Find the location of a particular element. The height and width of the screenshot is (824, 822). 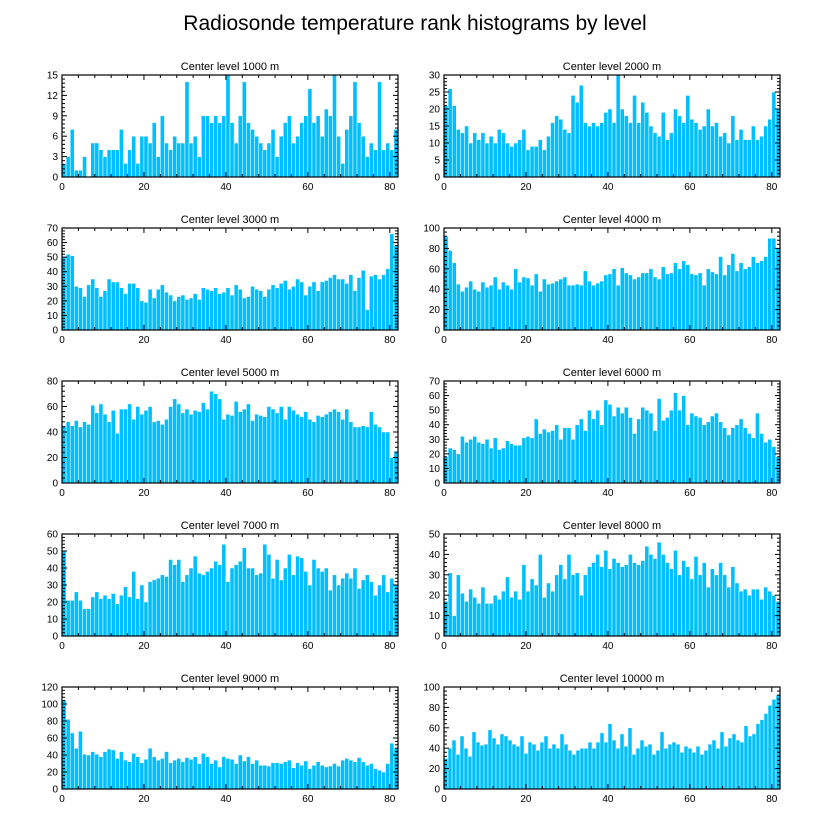

y-tick-label: 15 is located at coordinates (435, 127).